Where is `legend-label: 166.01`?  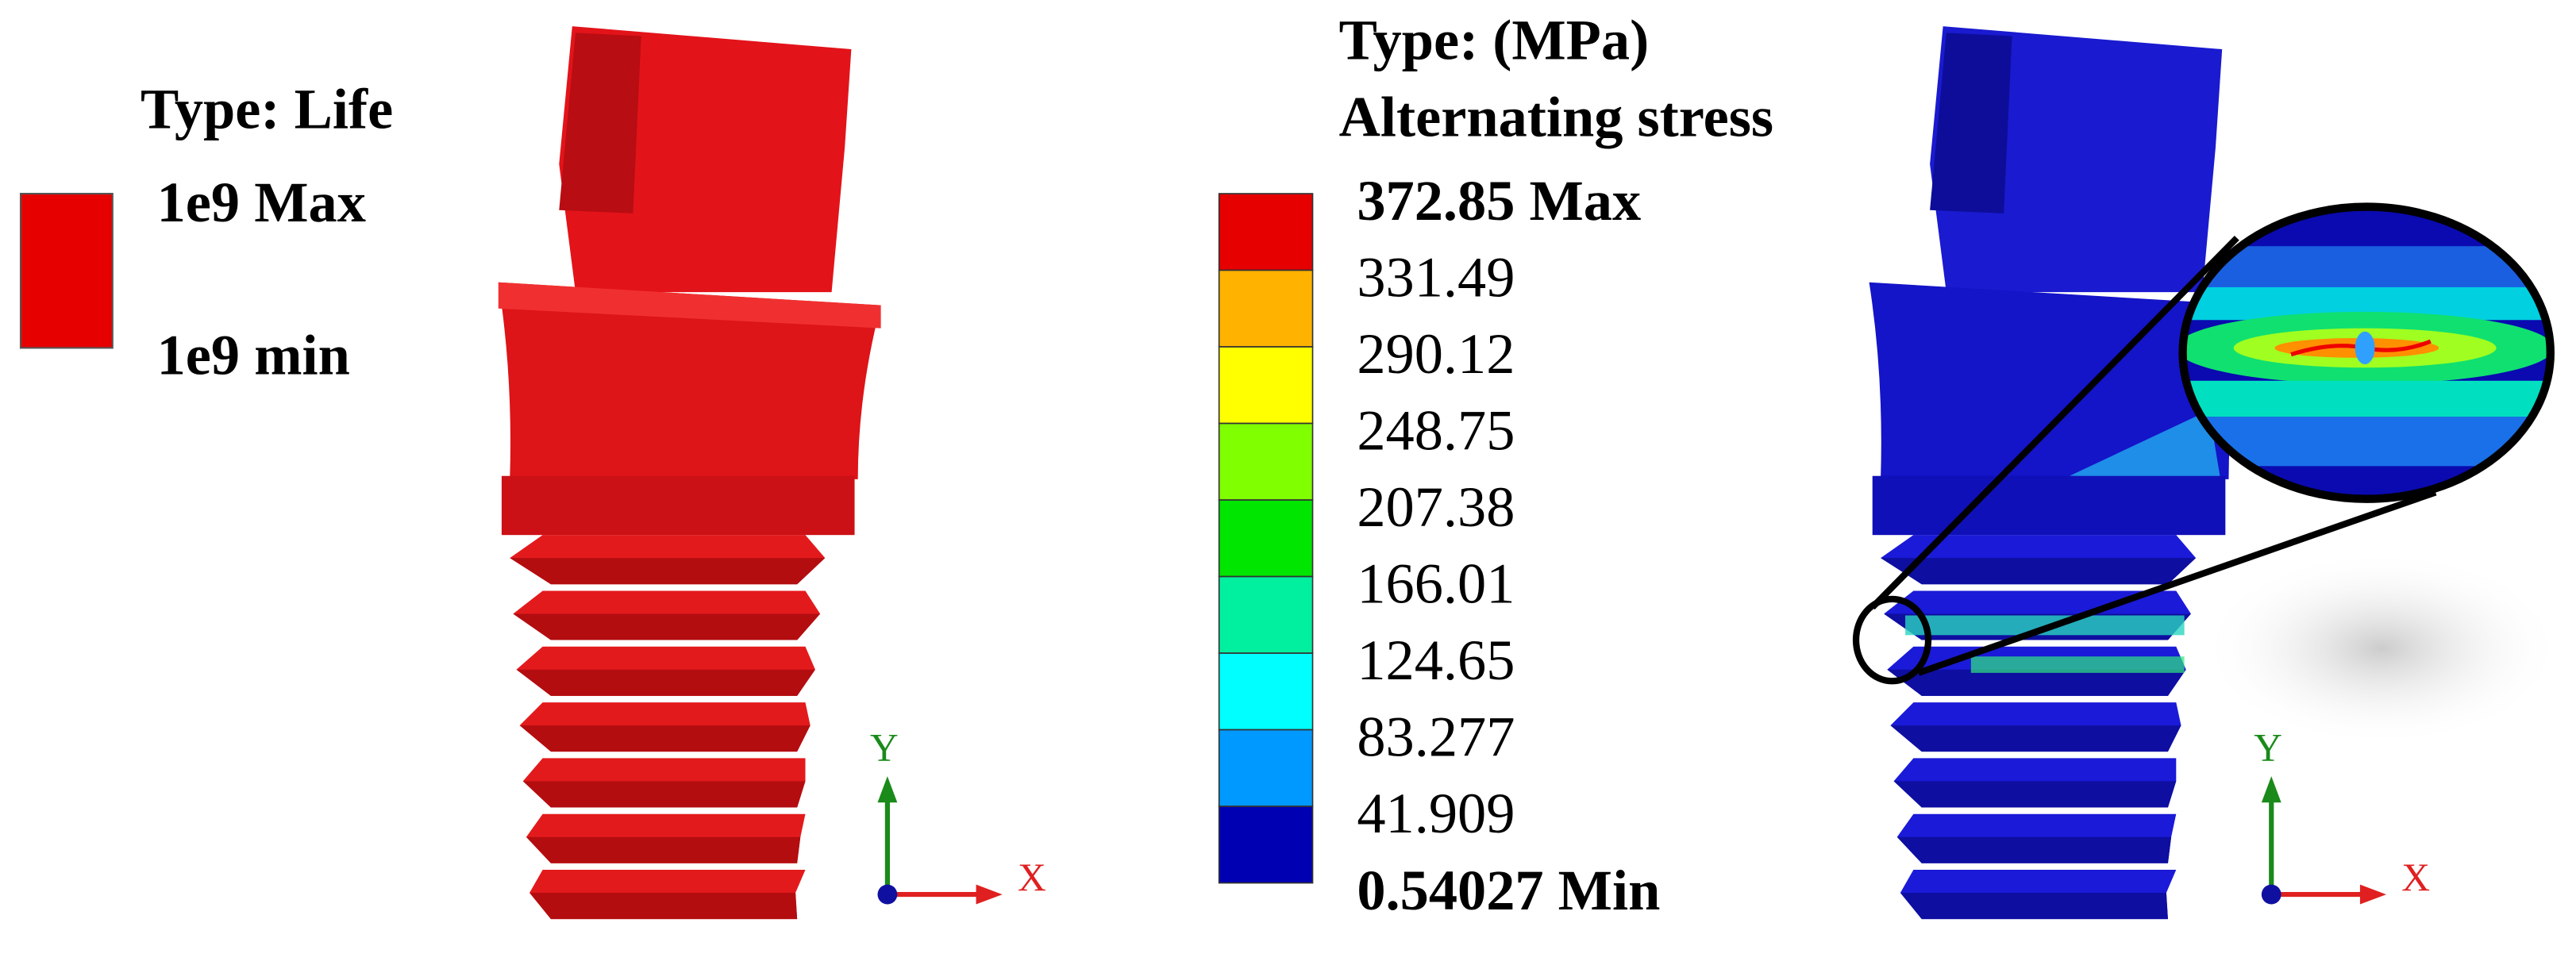
legend-label: 166.01 is located at coordinates (1436, 584).